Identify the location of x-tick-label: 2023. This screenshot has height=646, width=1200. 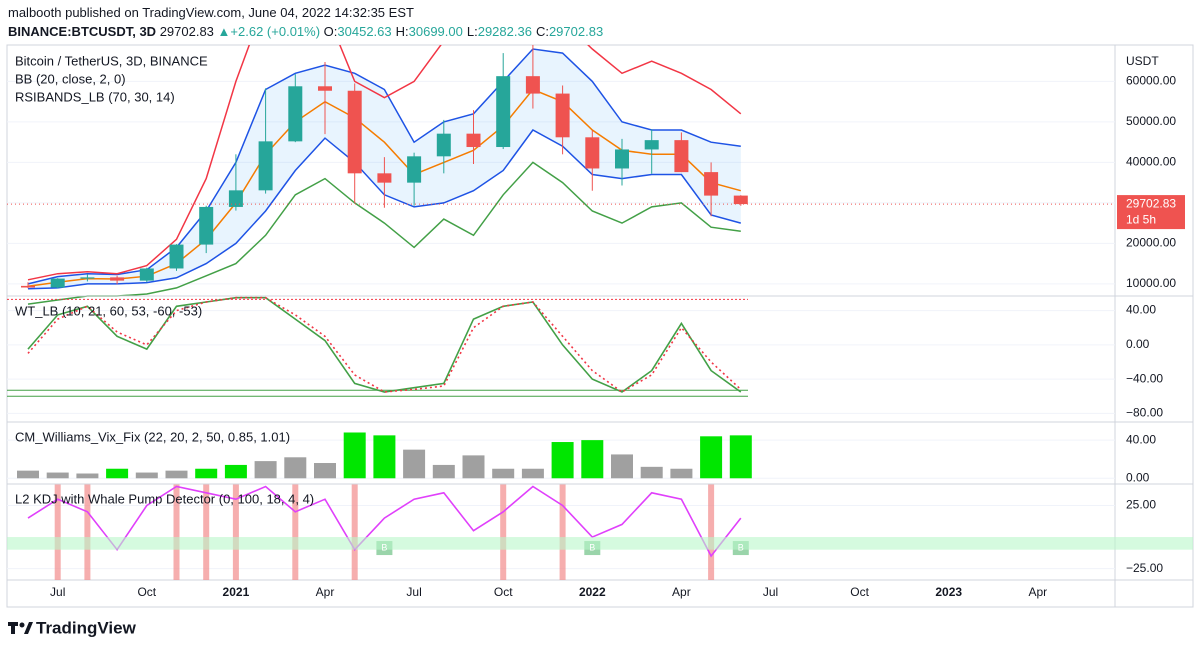
(948, 592).